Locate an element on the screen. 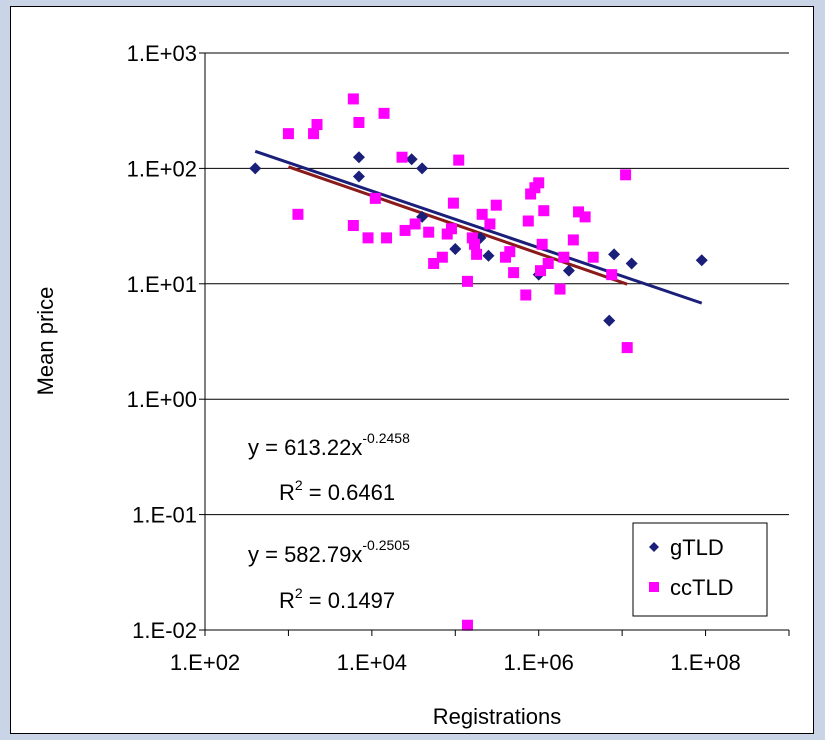 The image size is (825, 740). x-tick-label: 1.E+06 is located at coordinates (539, 662).